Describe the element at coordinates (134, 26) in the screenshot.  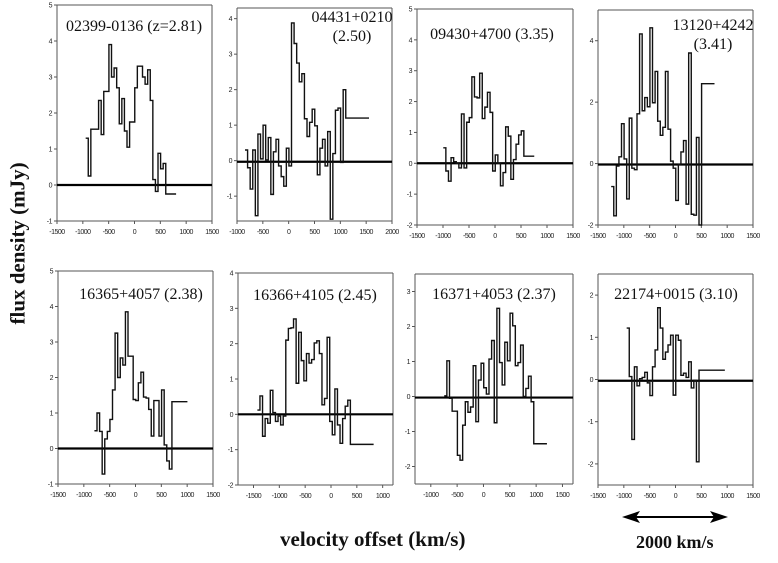
I see `panel-title: 02399-0136 (z=2.81)` at that location.